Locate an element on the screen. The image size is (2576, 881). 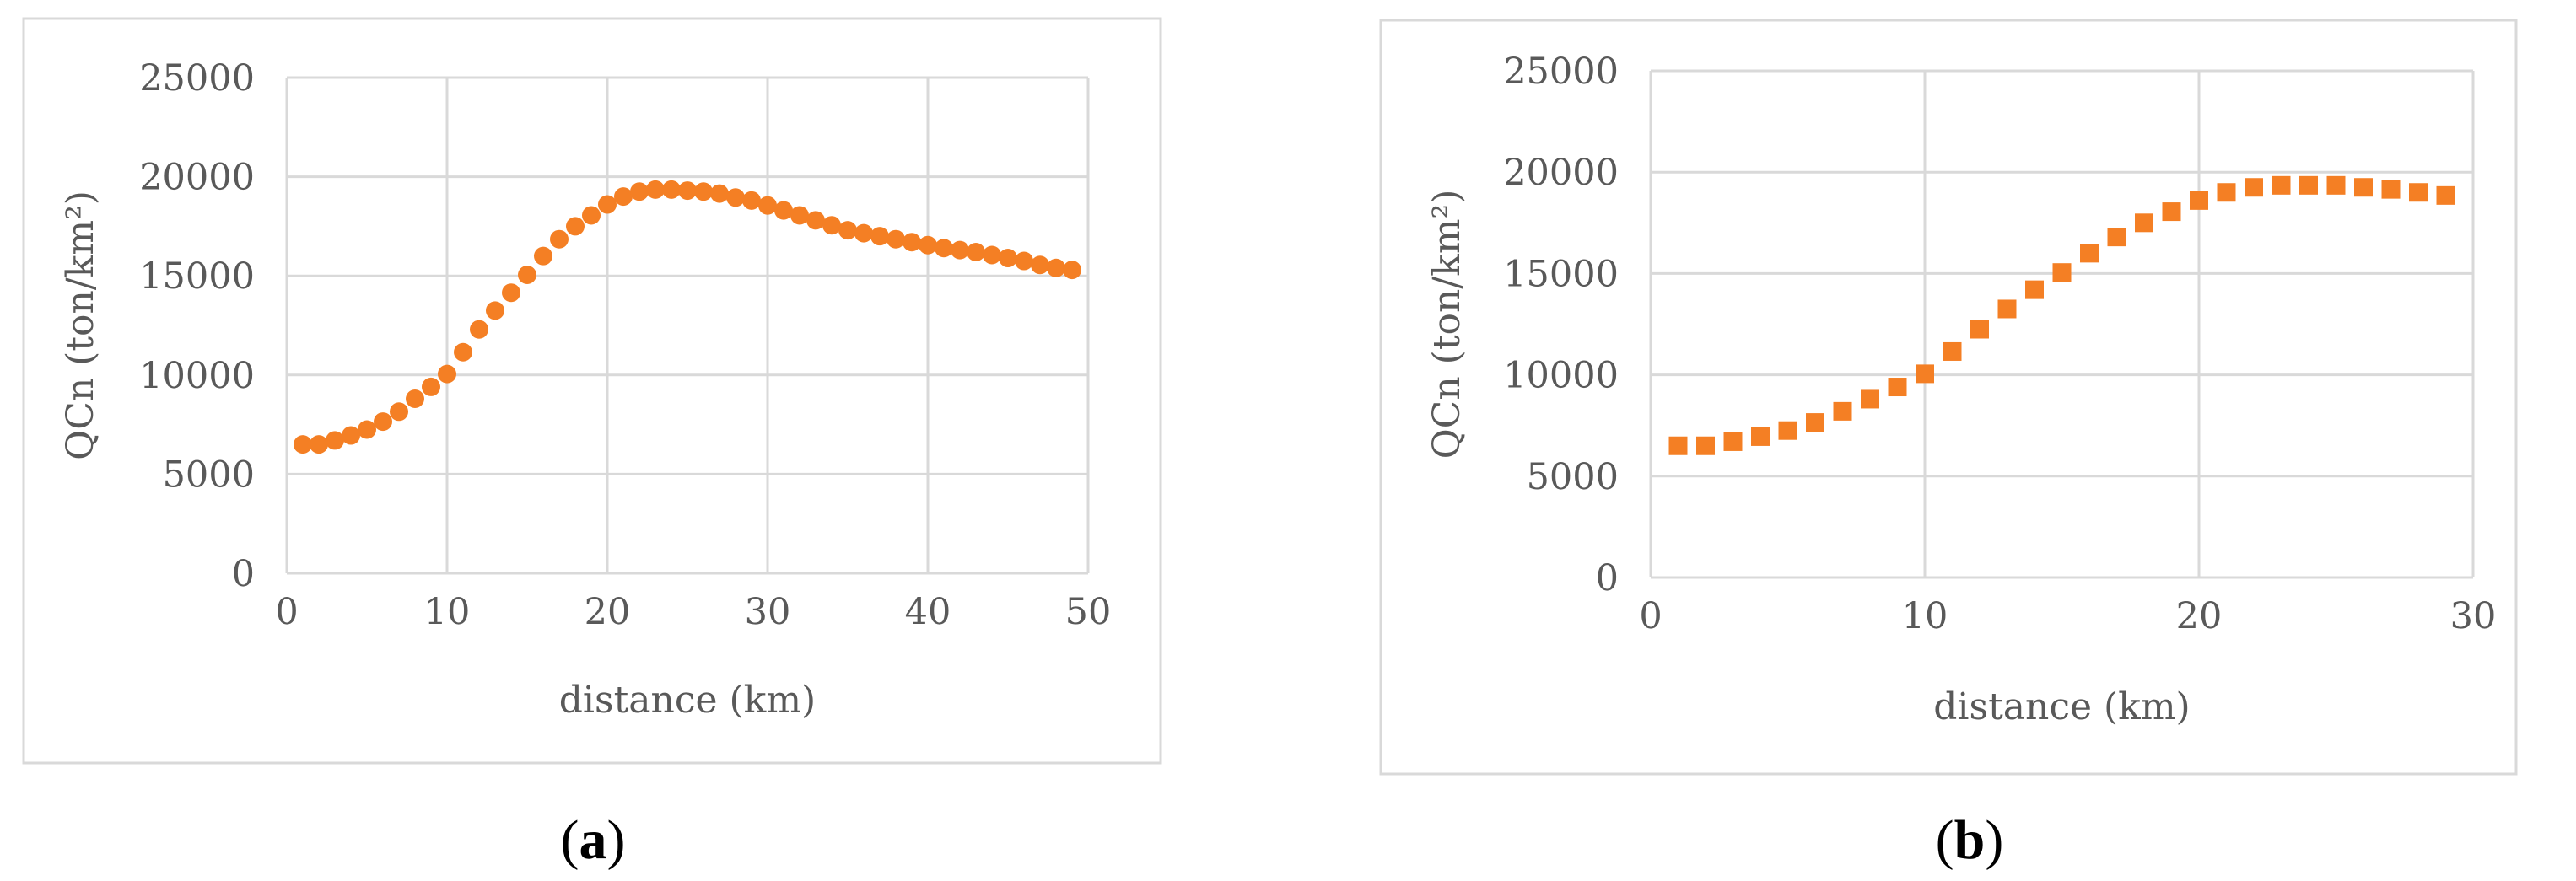
x-tick-label: 50 is located at coordinates (1088, 612).